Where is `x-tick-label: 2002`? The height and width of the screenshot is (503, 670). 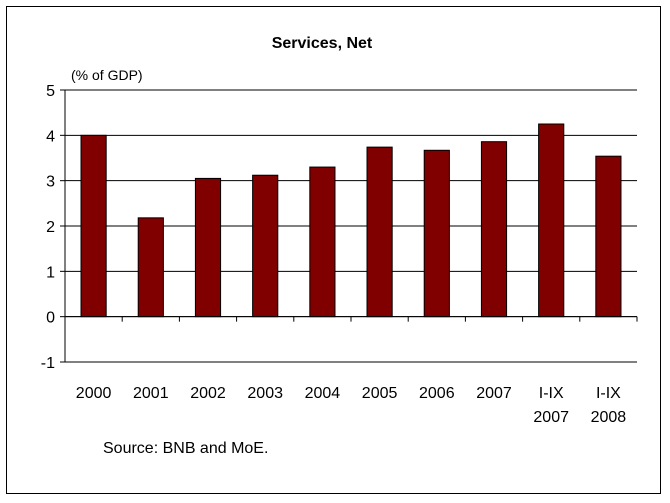 x-tick-label: 2002 is located at coordinates (208, 393).